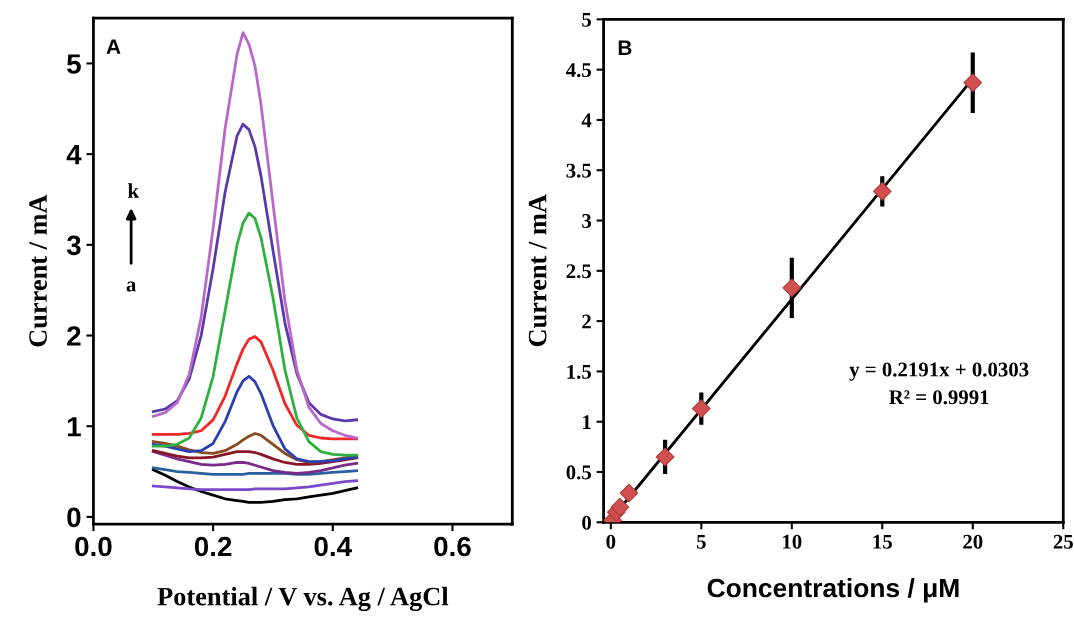 The height and width of the screenshot is (624, 1074). Describe the element at coordinates (93, 546) in the screenshot. I see `x-tick-label: 0.0` at that location.